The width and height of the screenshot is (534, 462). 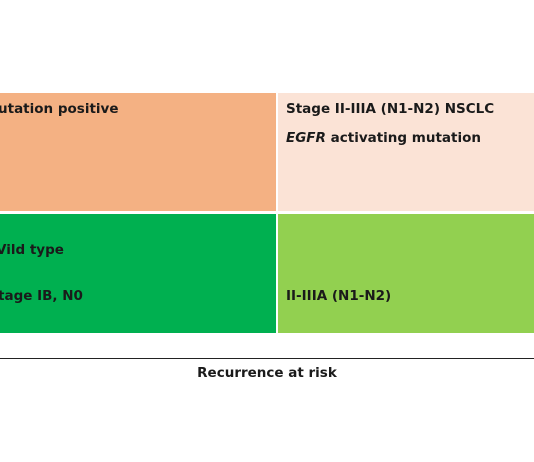 I want to click on stage-nsclc-label: Stage II-IIIA (N1-N2) NSCLC, so click(x=390, y=109).